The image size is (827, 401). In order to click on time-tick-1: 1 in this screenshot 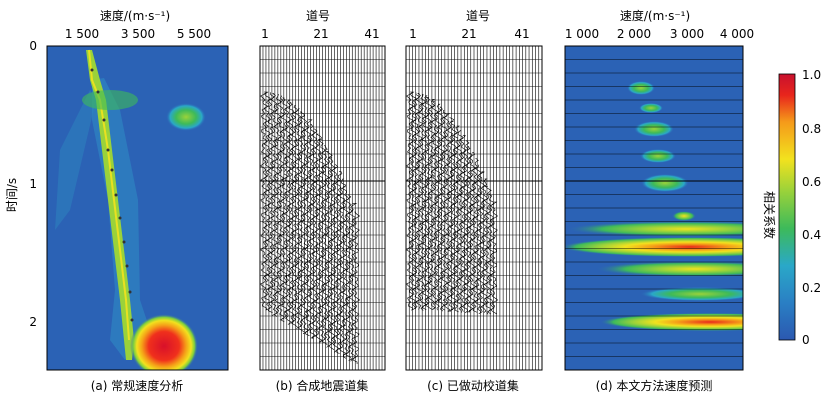, I will do `click(33, 184)`.